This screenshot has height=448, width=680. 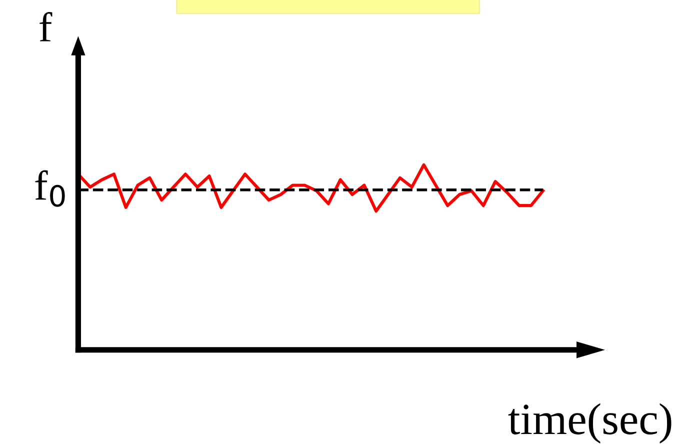 What do you see at coordinates (46, 27) in the screenshot?
I see `y-axis-title: f` at bounding box center [46, 27].